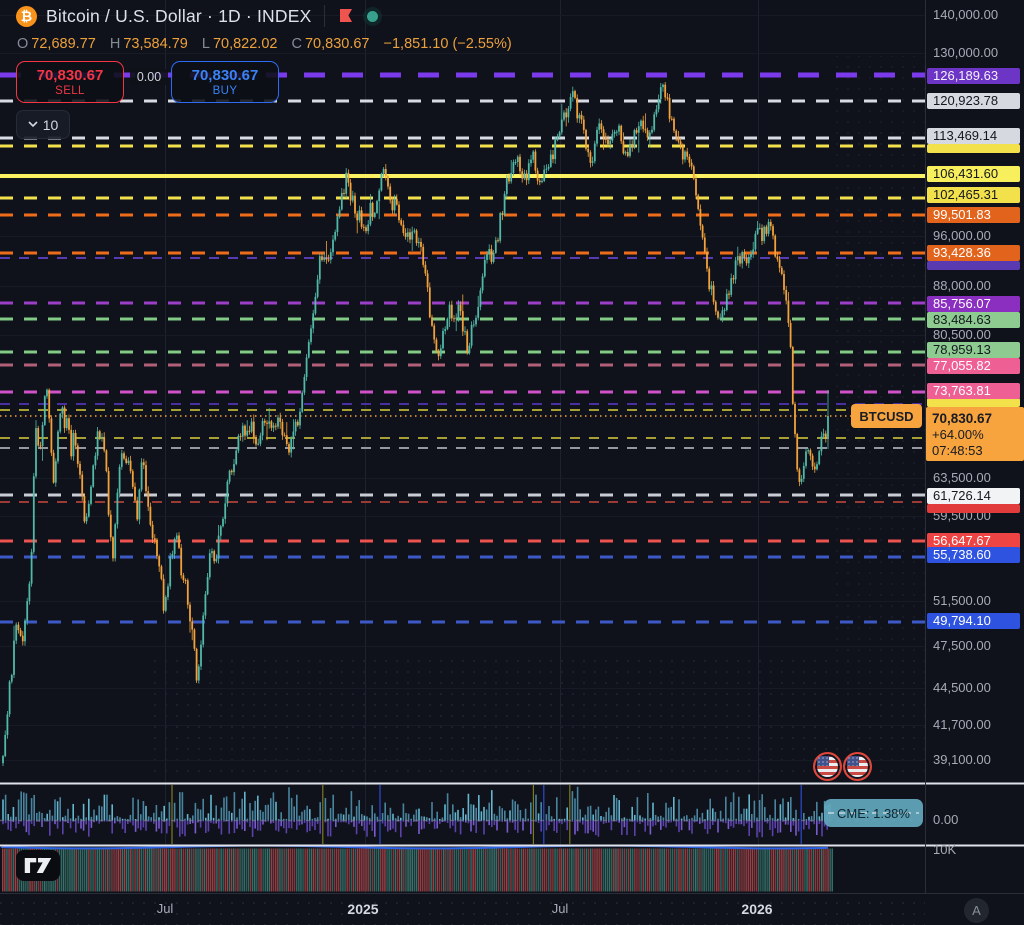 The image size is (1024, 925). Describe the element at coordinates (245, 44) in the screenshot. I see `low-value: 70,822.02` at that location.